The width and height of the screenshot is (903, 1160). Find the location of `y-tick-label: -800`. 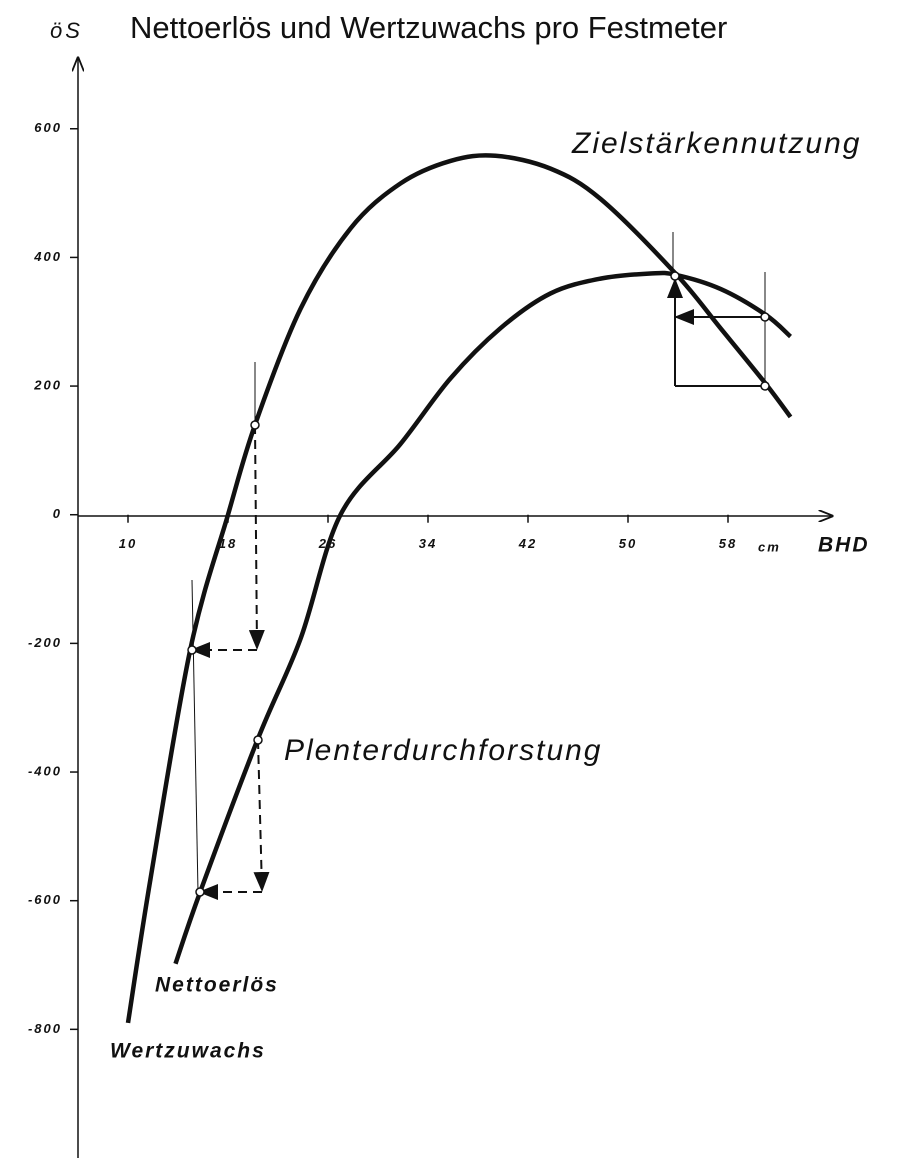

y-tick-label: -800 is located at coordinates (45, 1028).